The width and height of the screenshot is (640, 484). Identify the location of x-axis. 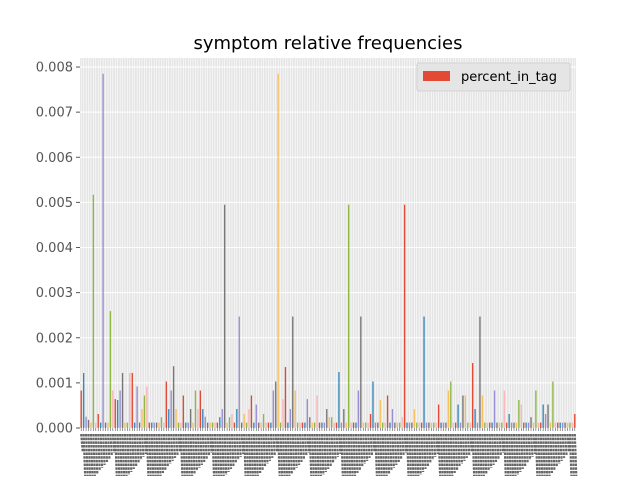
(329, 452).